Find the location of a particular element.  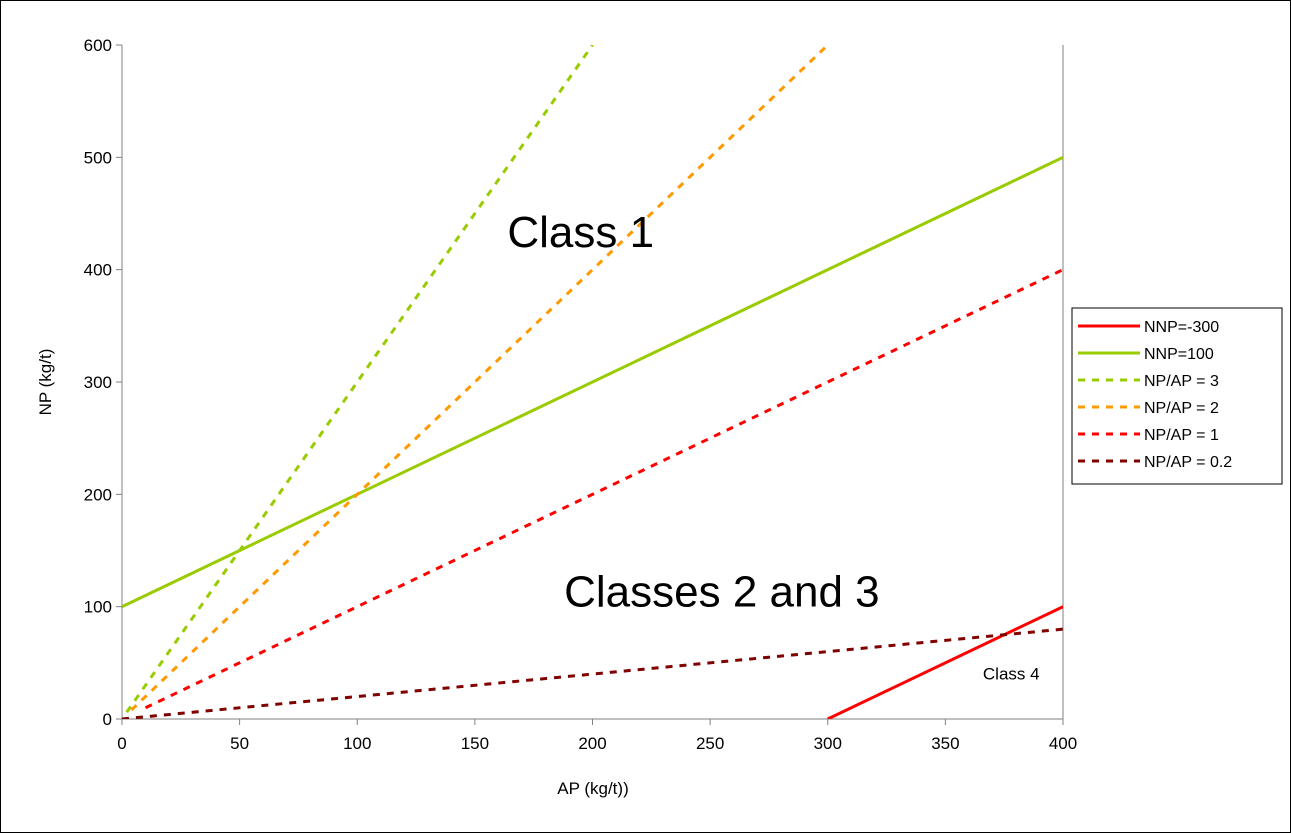

x-tick-label: 150 is located at coordinates (475, 743).